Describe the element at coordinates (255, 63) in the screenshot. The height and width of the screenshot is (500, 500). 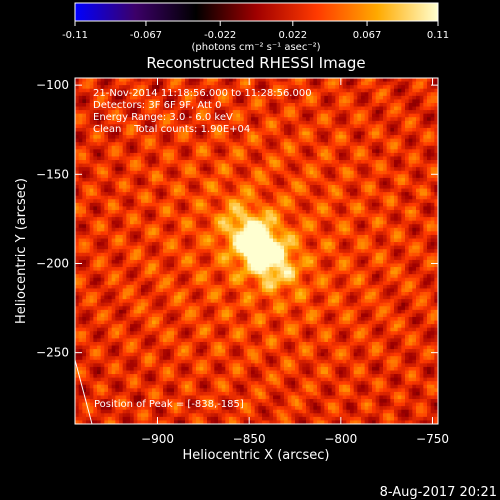
I see `chart-title: Reconstructed RHESSI Image` at that location.